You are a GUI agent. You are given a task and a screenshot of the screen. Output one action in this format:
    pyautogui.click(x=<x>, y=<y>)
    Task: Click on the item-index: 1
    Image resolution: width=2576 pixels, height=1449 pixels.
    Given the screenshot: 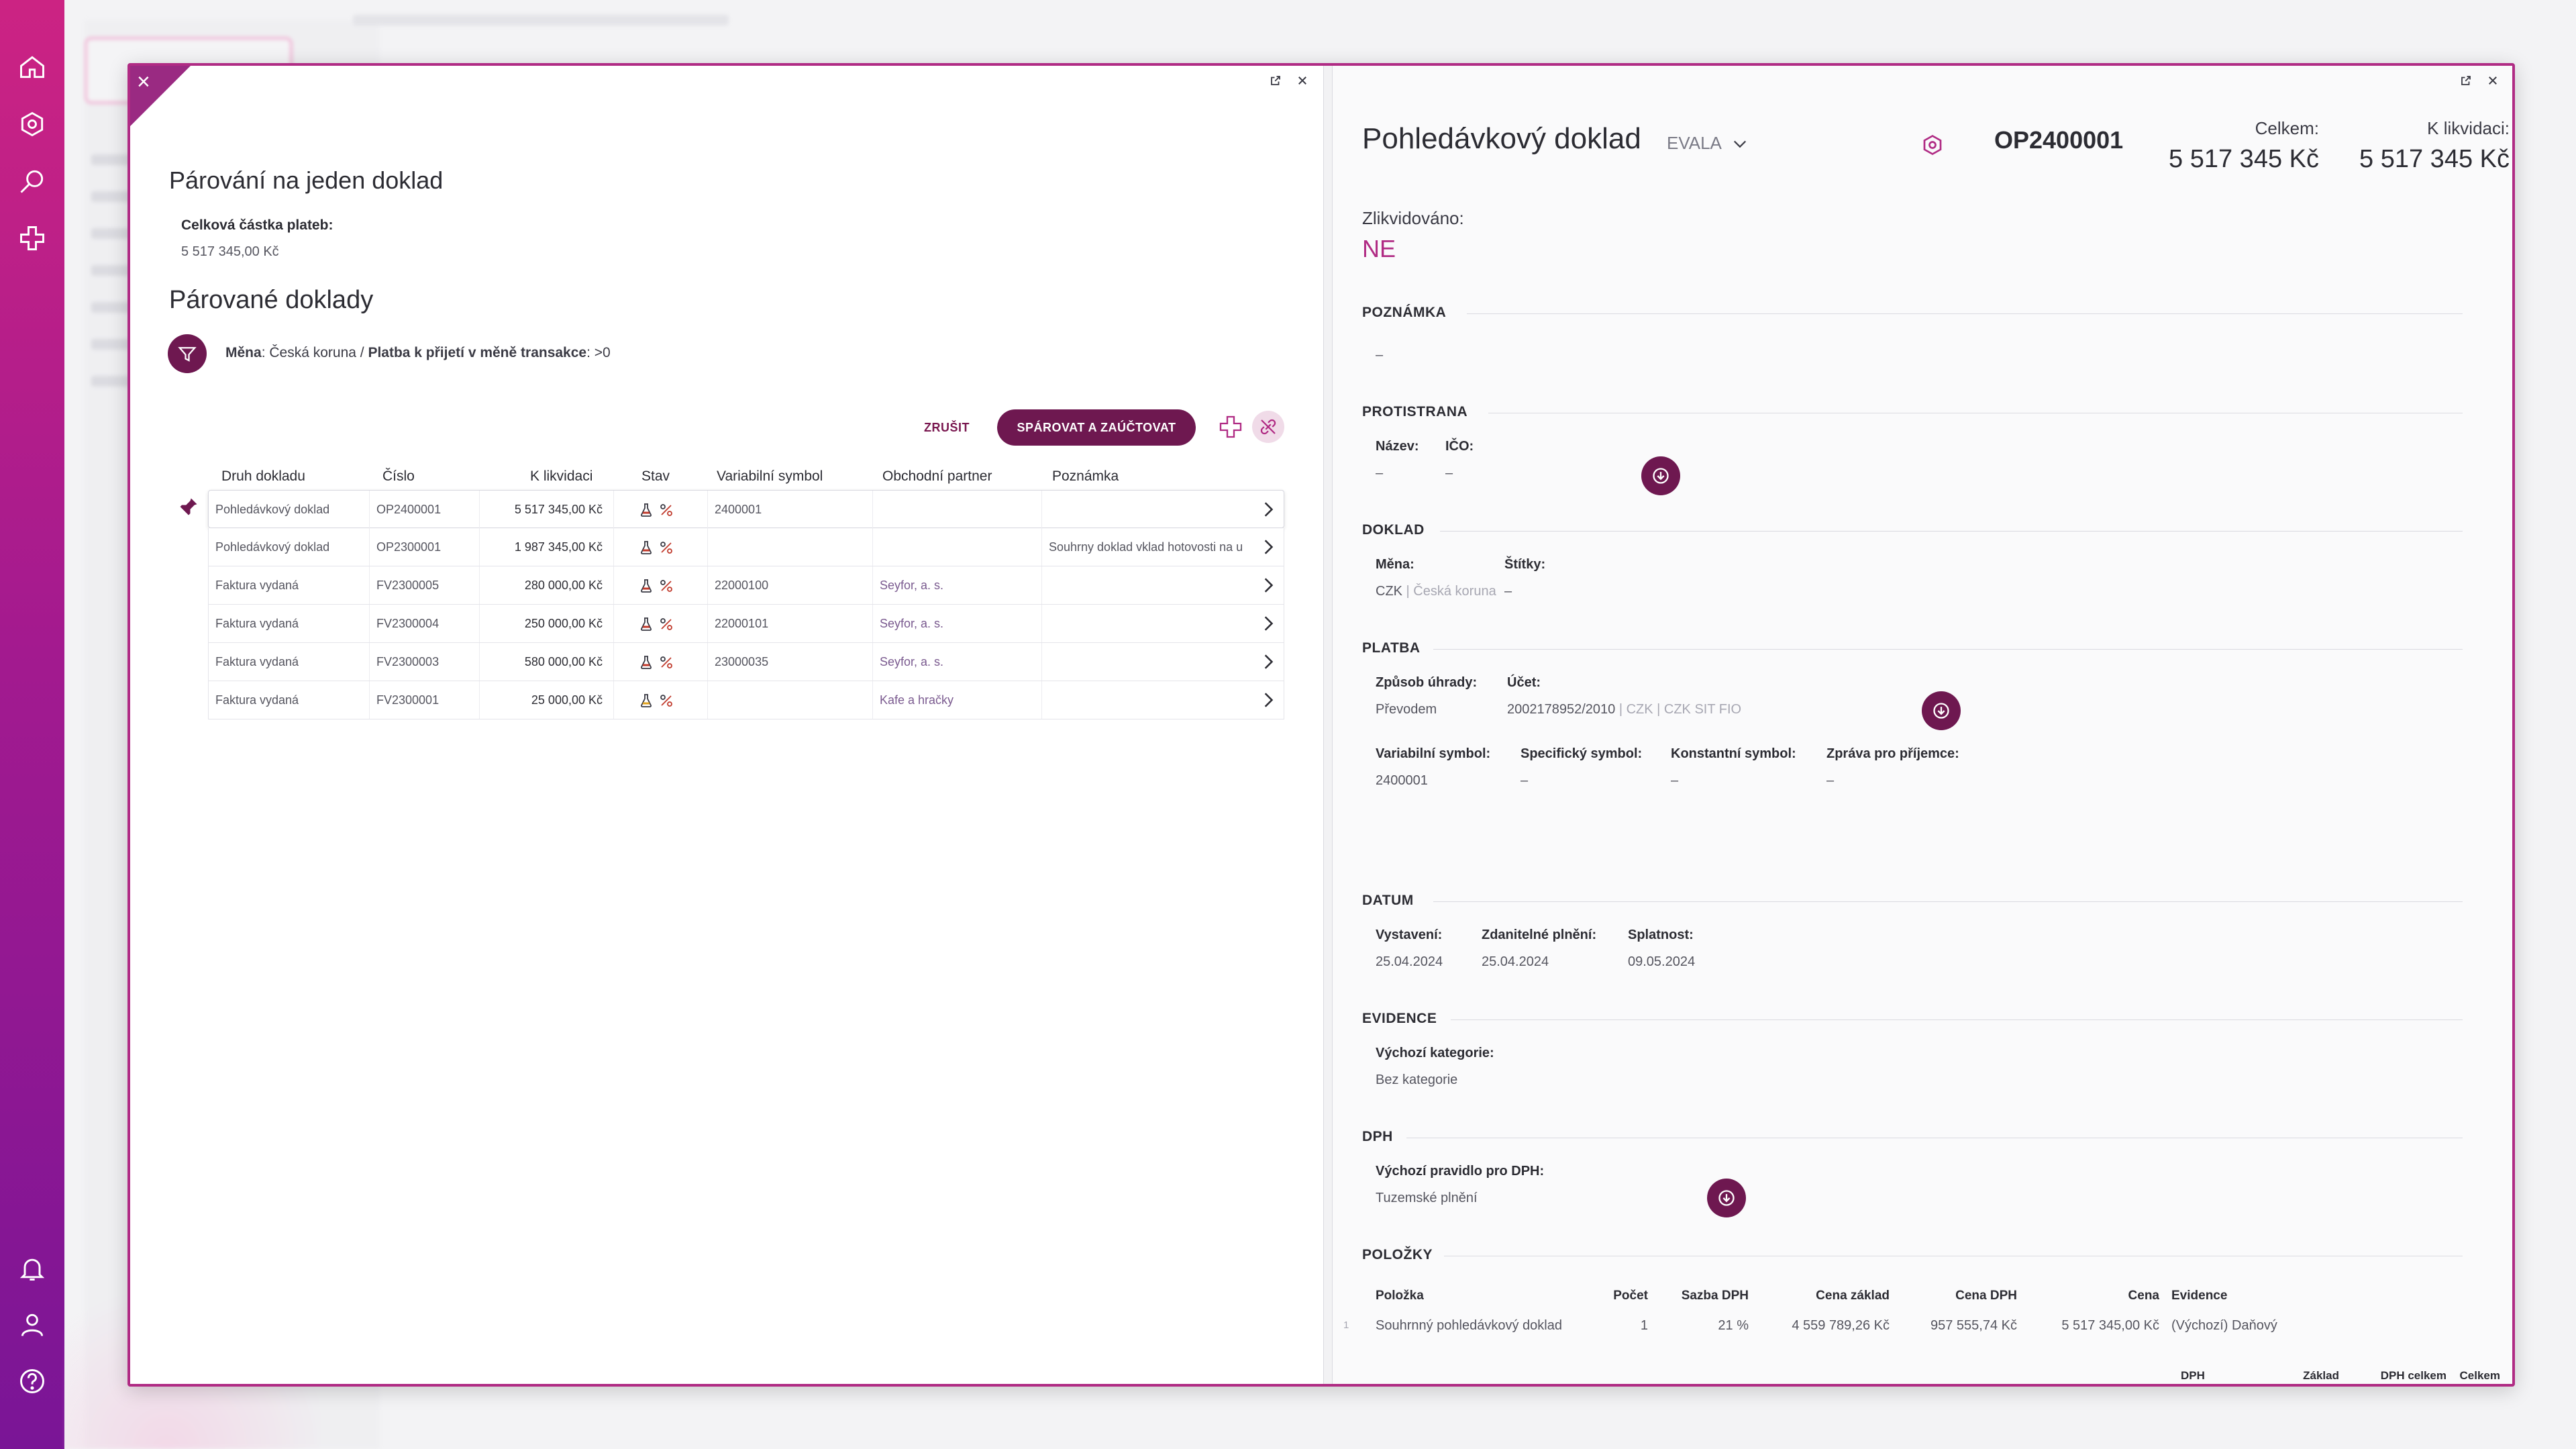 What is the action you would take?
    pyautogui.click(x=1346, y=1325)
    